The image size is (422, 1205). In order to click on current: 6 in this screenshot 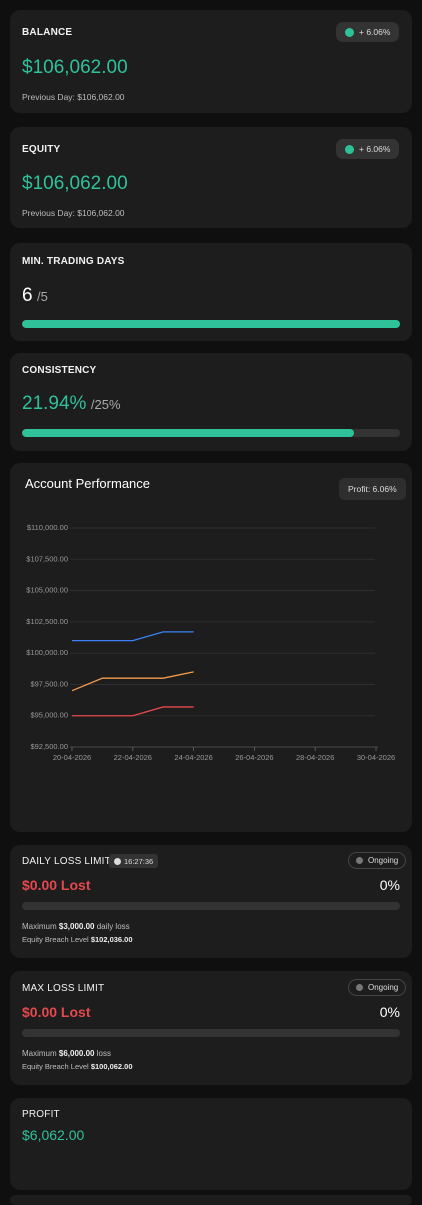, I will do `click(27, 295)`.